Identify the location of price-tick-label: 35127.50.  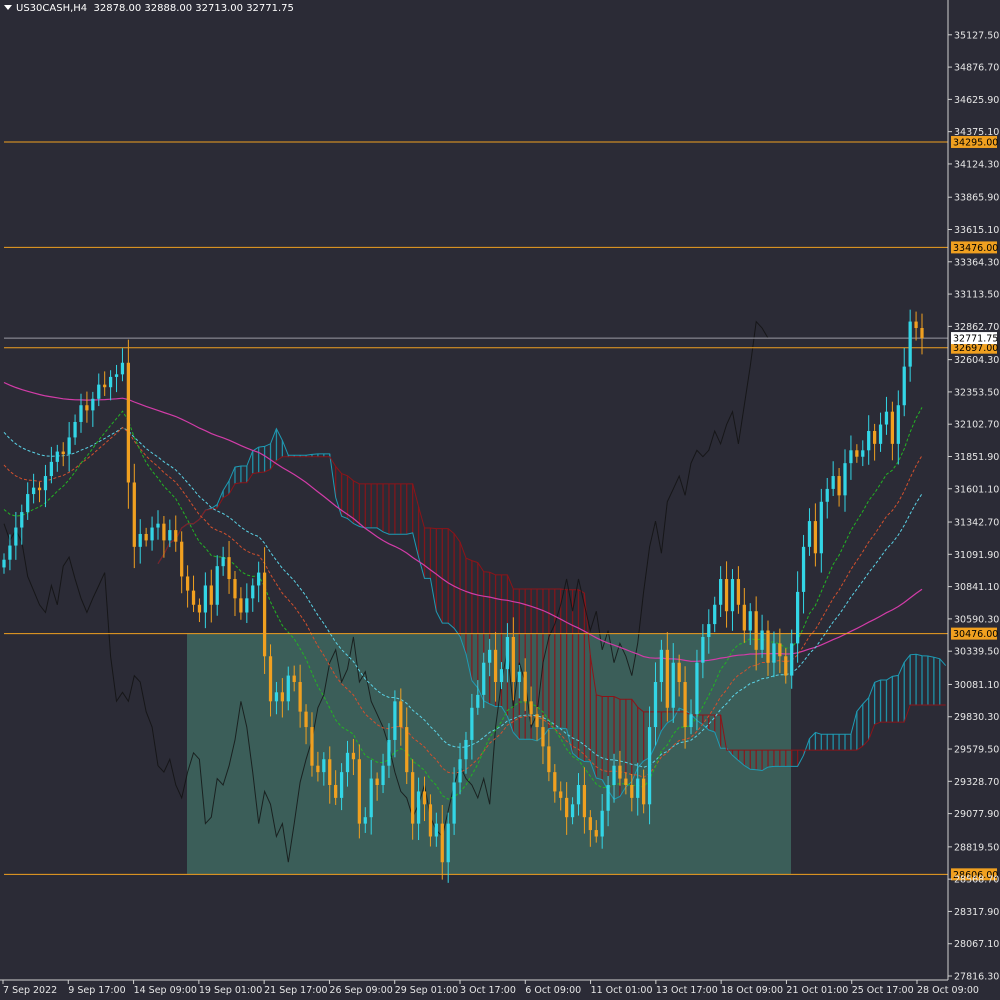
(976, 35).